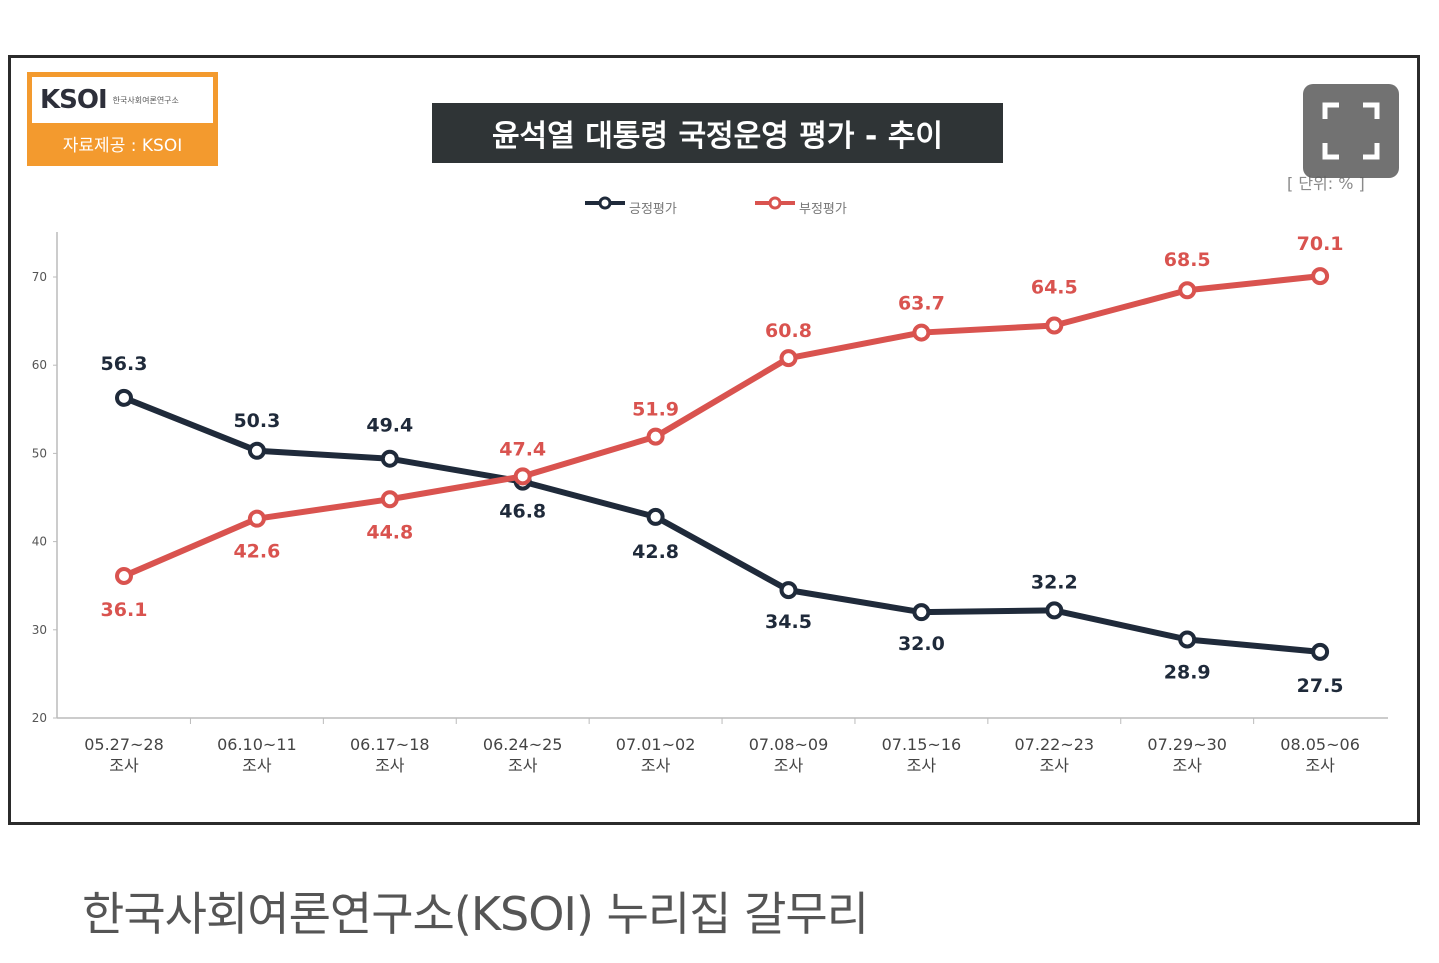 The width and height of the screenshot is (1439, 963). I want to click on negative-data-label: 64.5, so click(1054, 288).